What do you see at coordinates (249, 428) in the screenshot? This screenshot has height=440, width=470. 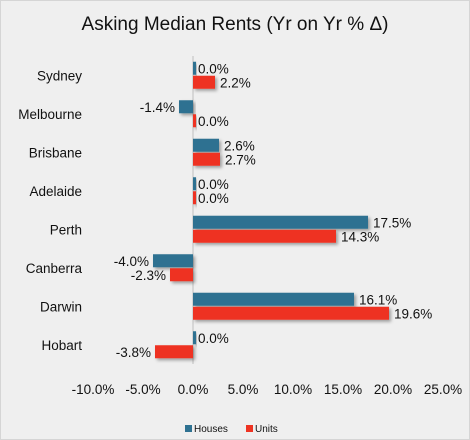 I see `legend-swatch-units` at bounding box center [249, 428].